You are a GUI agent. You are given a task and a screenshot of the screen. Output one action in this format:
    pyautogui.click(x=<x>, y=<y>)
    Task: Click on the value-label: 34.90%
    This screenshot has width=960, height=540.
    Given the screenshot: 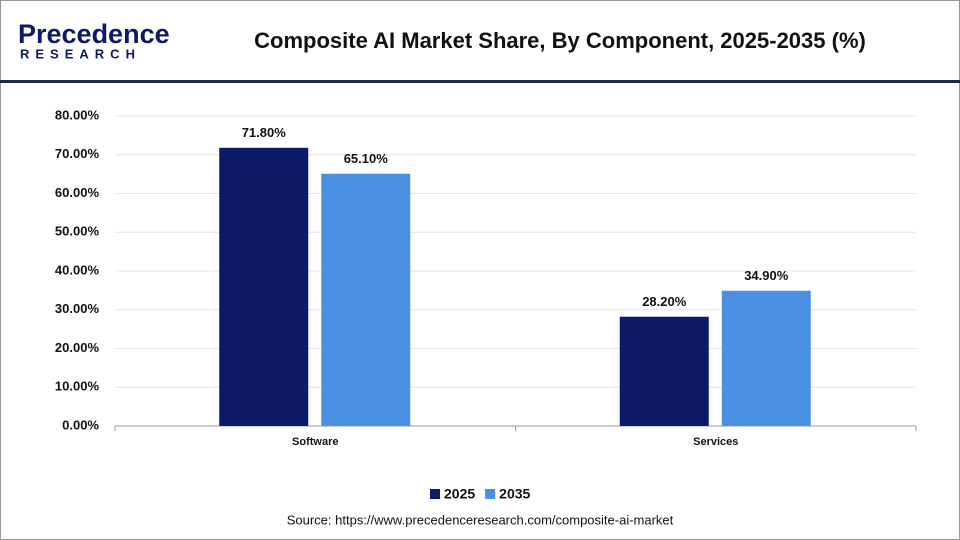 What is the action you would take?
    pyautogui.click(x=766, y=275)
    